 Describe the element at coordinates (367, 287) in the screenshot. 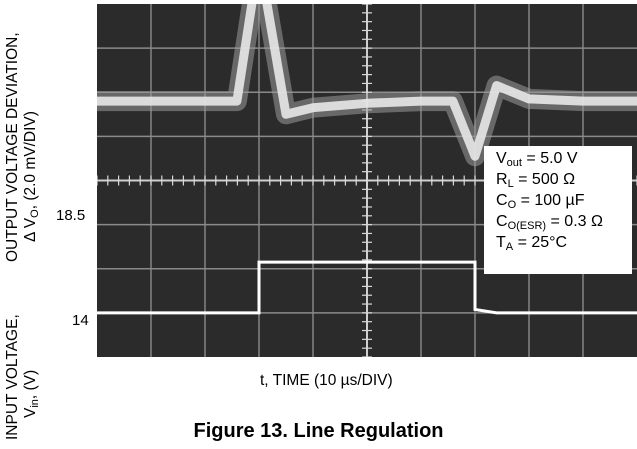

I see `input-voltage-trace` at that location.